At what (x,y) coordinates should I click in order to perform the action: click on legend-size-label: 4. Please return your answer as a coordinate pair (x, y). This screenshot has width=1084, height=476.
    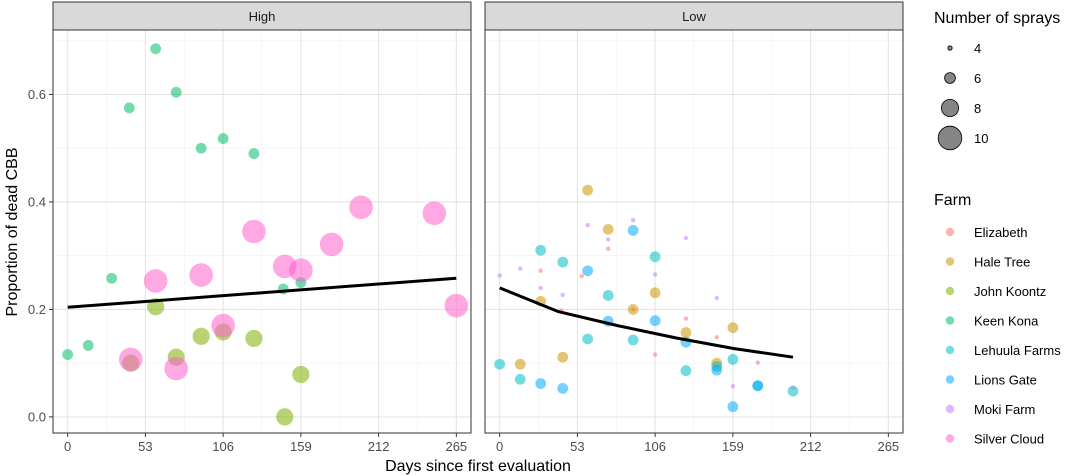
    Looking at the image, I should click on (977, 48).